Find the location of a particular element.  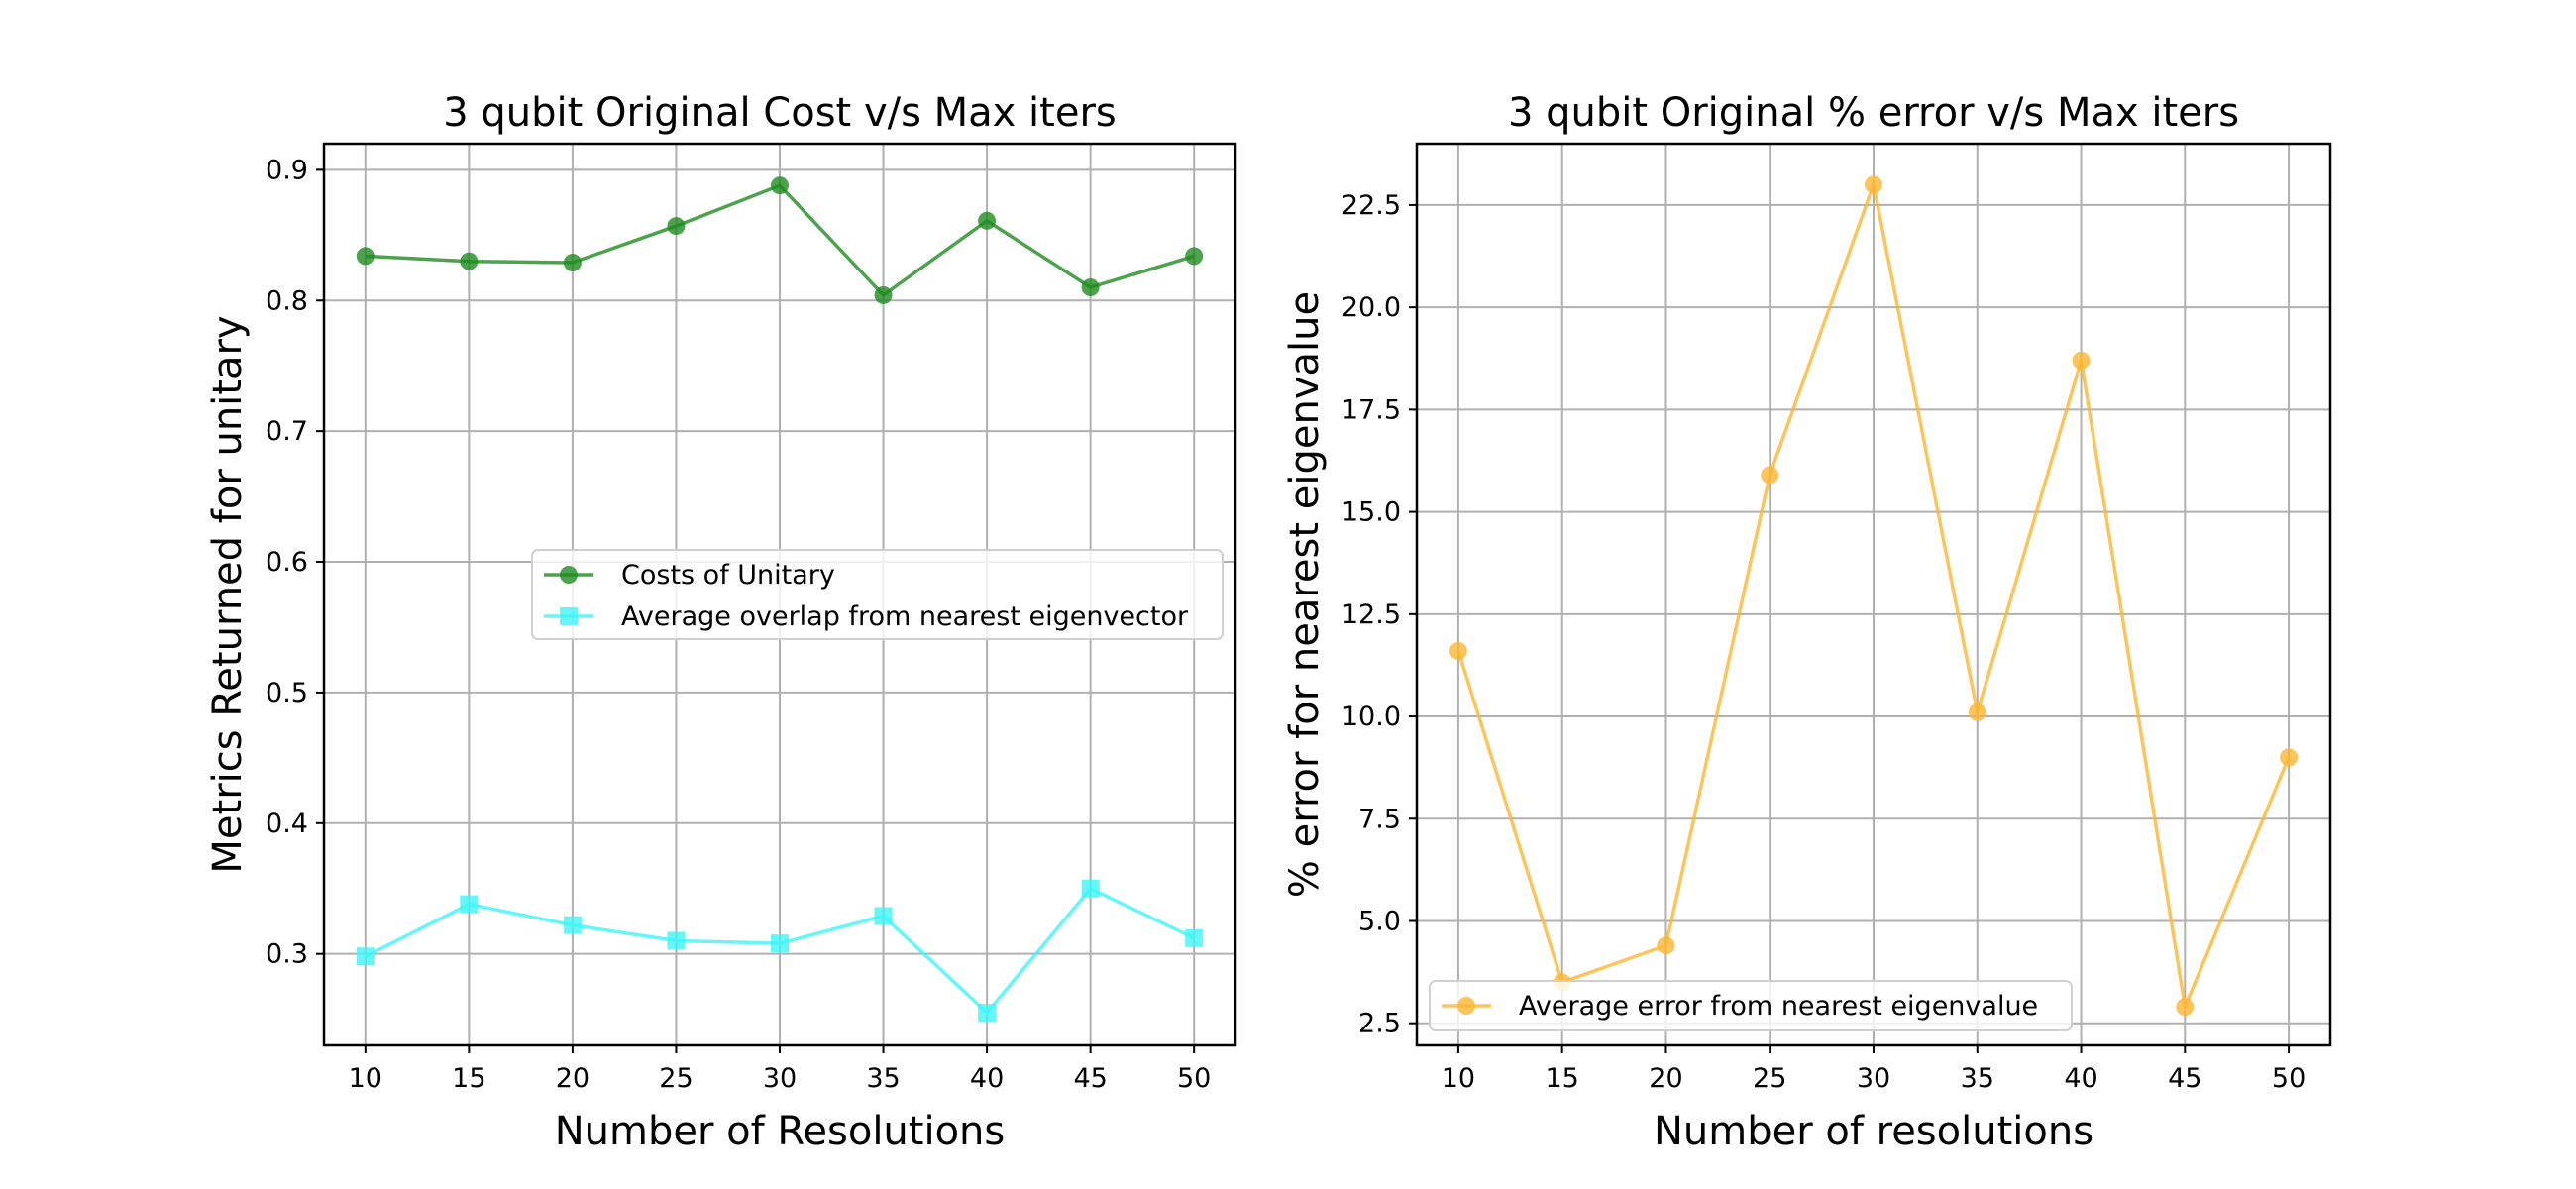

chart-1-y-tick-label: 0.4 is located at coordinates (287, 824).